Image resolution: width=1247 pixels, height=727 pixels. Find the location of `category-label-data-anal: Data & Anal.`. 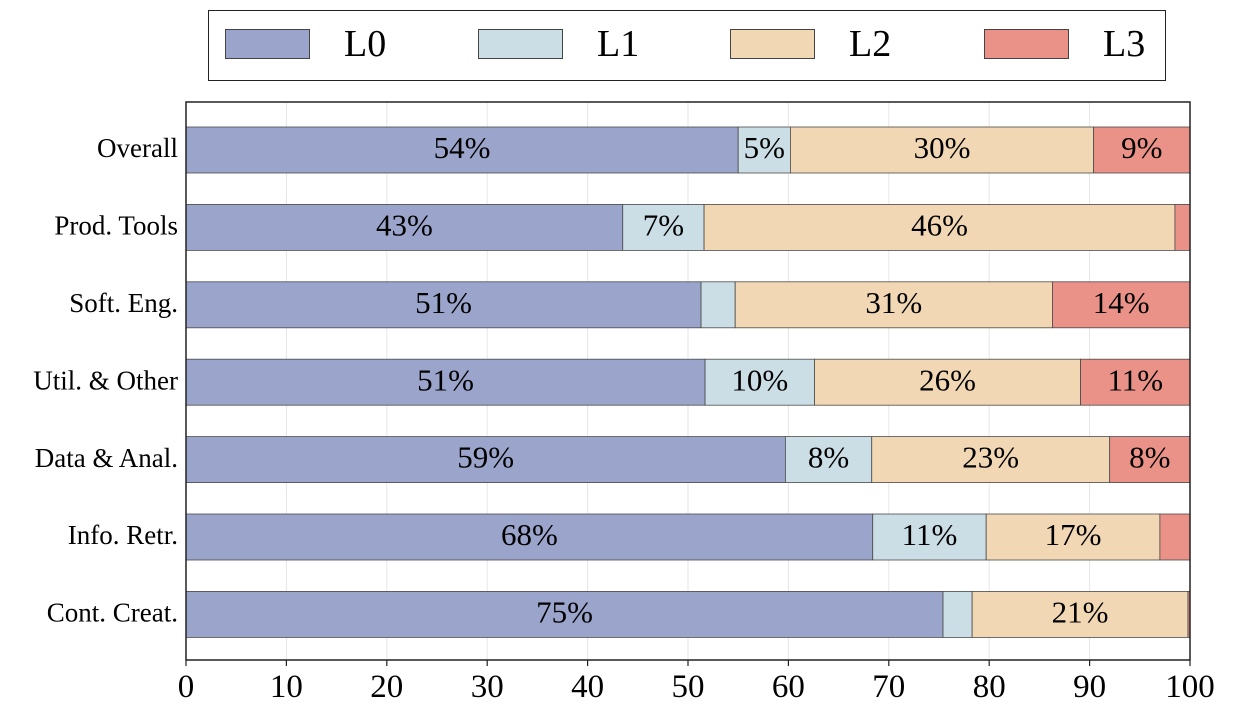

category-label-data-anal: Data & Anal. is located at coordinates (106, 458).